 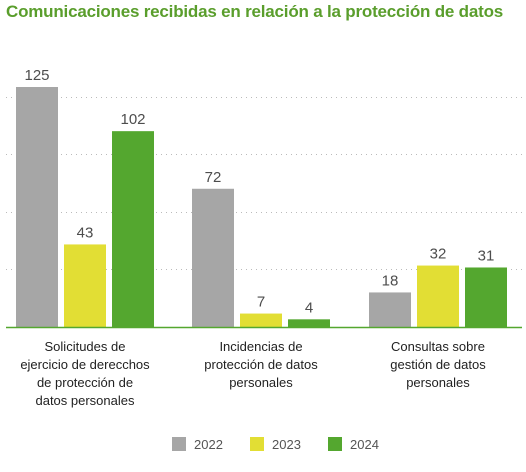 What do you see at coordinates (85, 346) in the screenshot?
I see `category-label-line: Solicitudes de` at bounding box center [85, 346].